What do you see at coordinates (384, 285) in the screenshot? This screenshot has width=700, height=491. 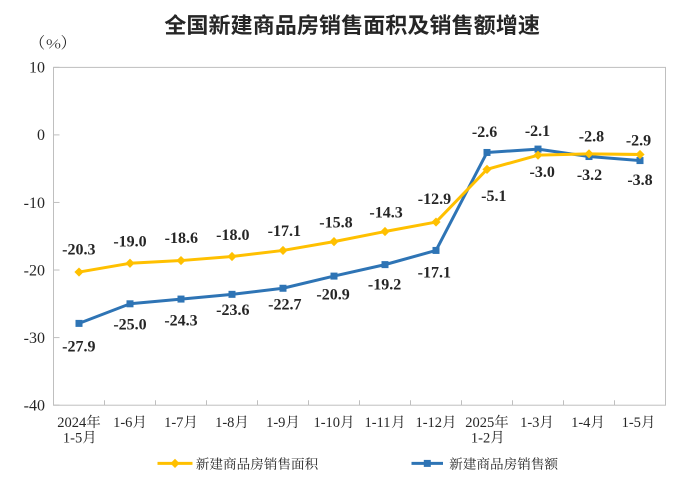 I see `svg-text: -19.2` at bounding box center [384, 285].